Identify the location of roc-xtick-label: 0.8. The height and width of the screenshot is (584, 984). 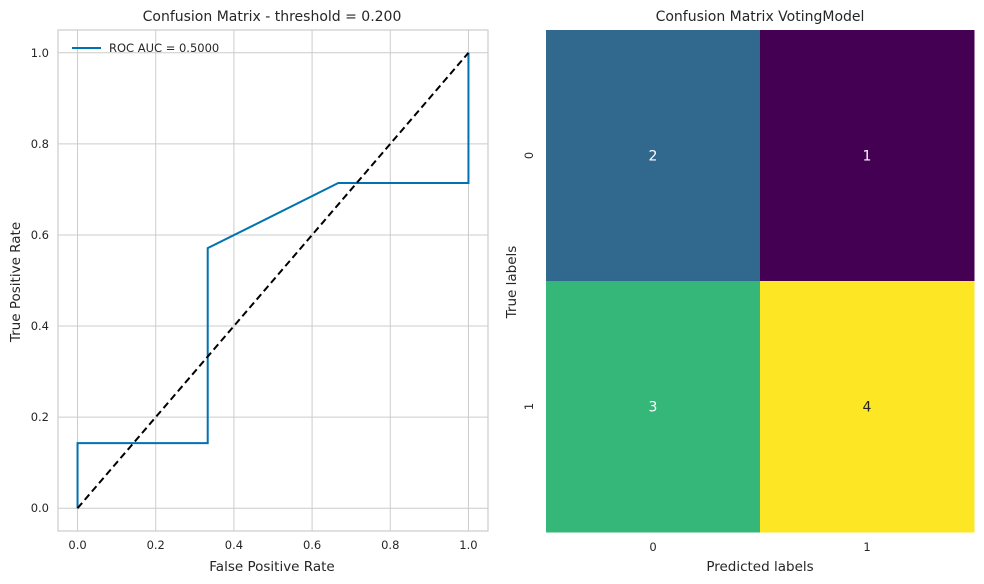
(390, 545).